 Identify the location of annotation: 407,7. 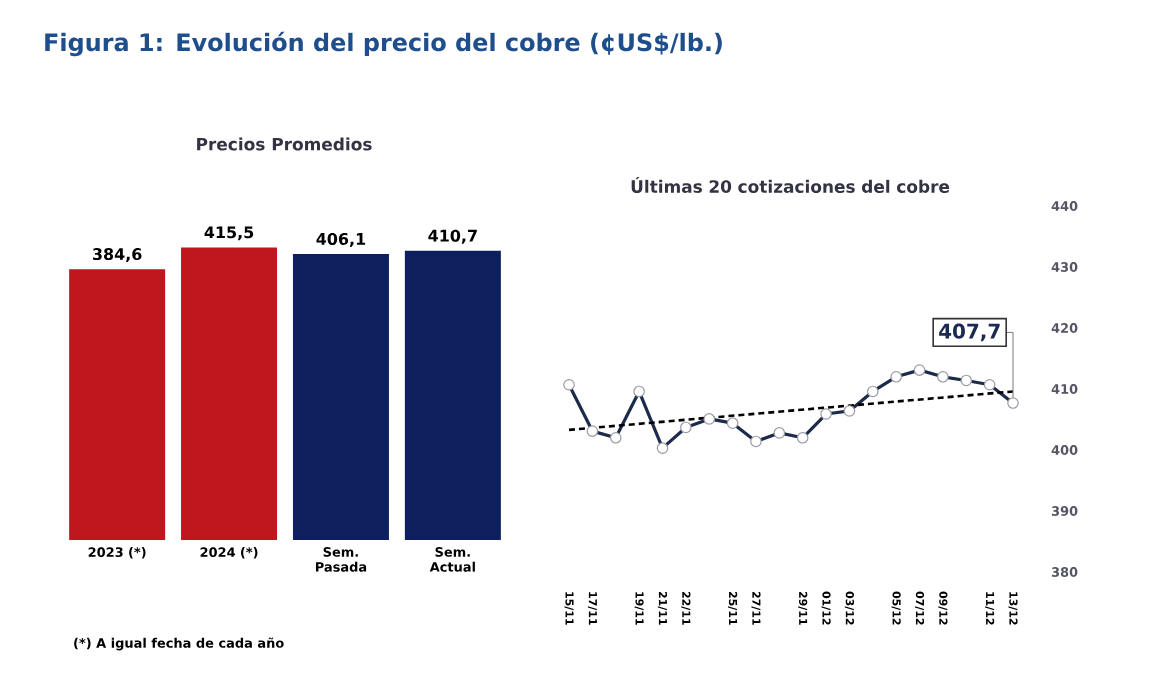
(969, 332).